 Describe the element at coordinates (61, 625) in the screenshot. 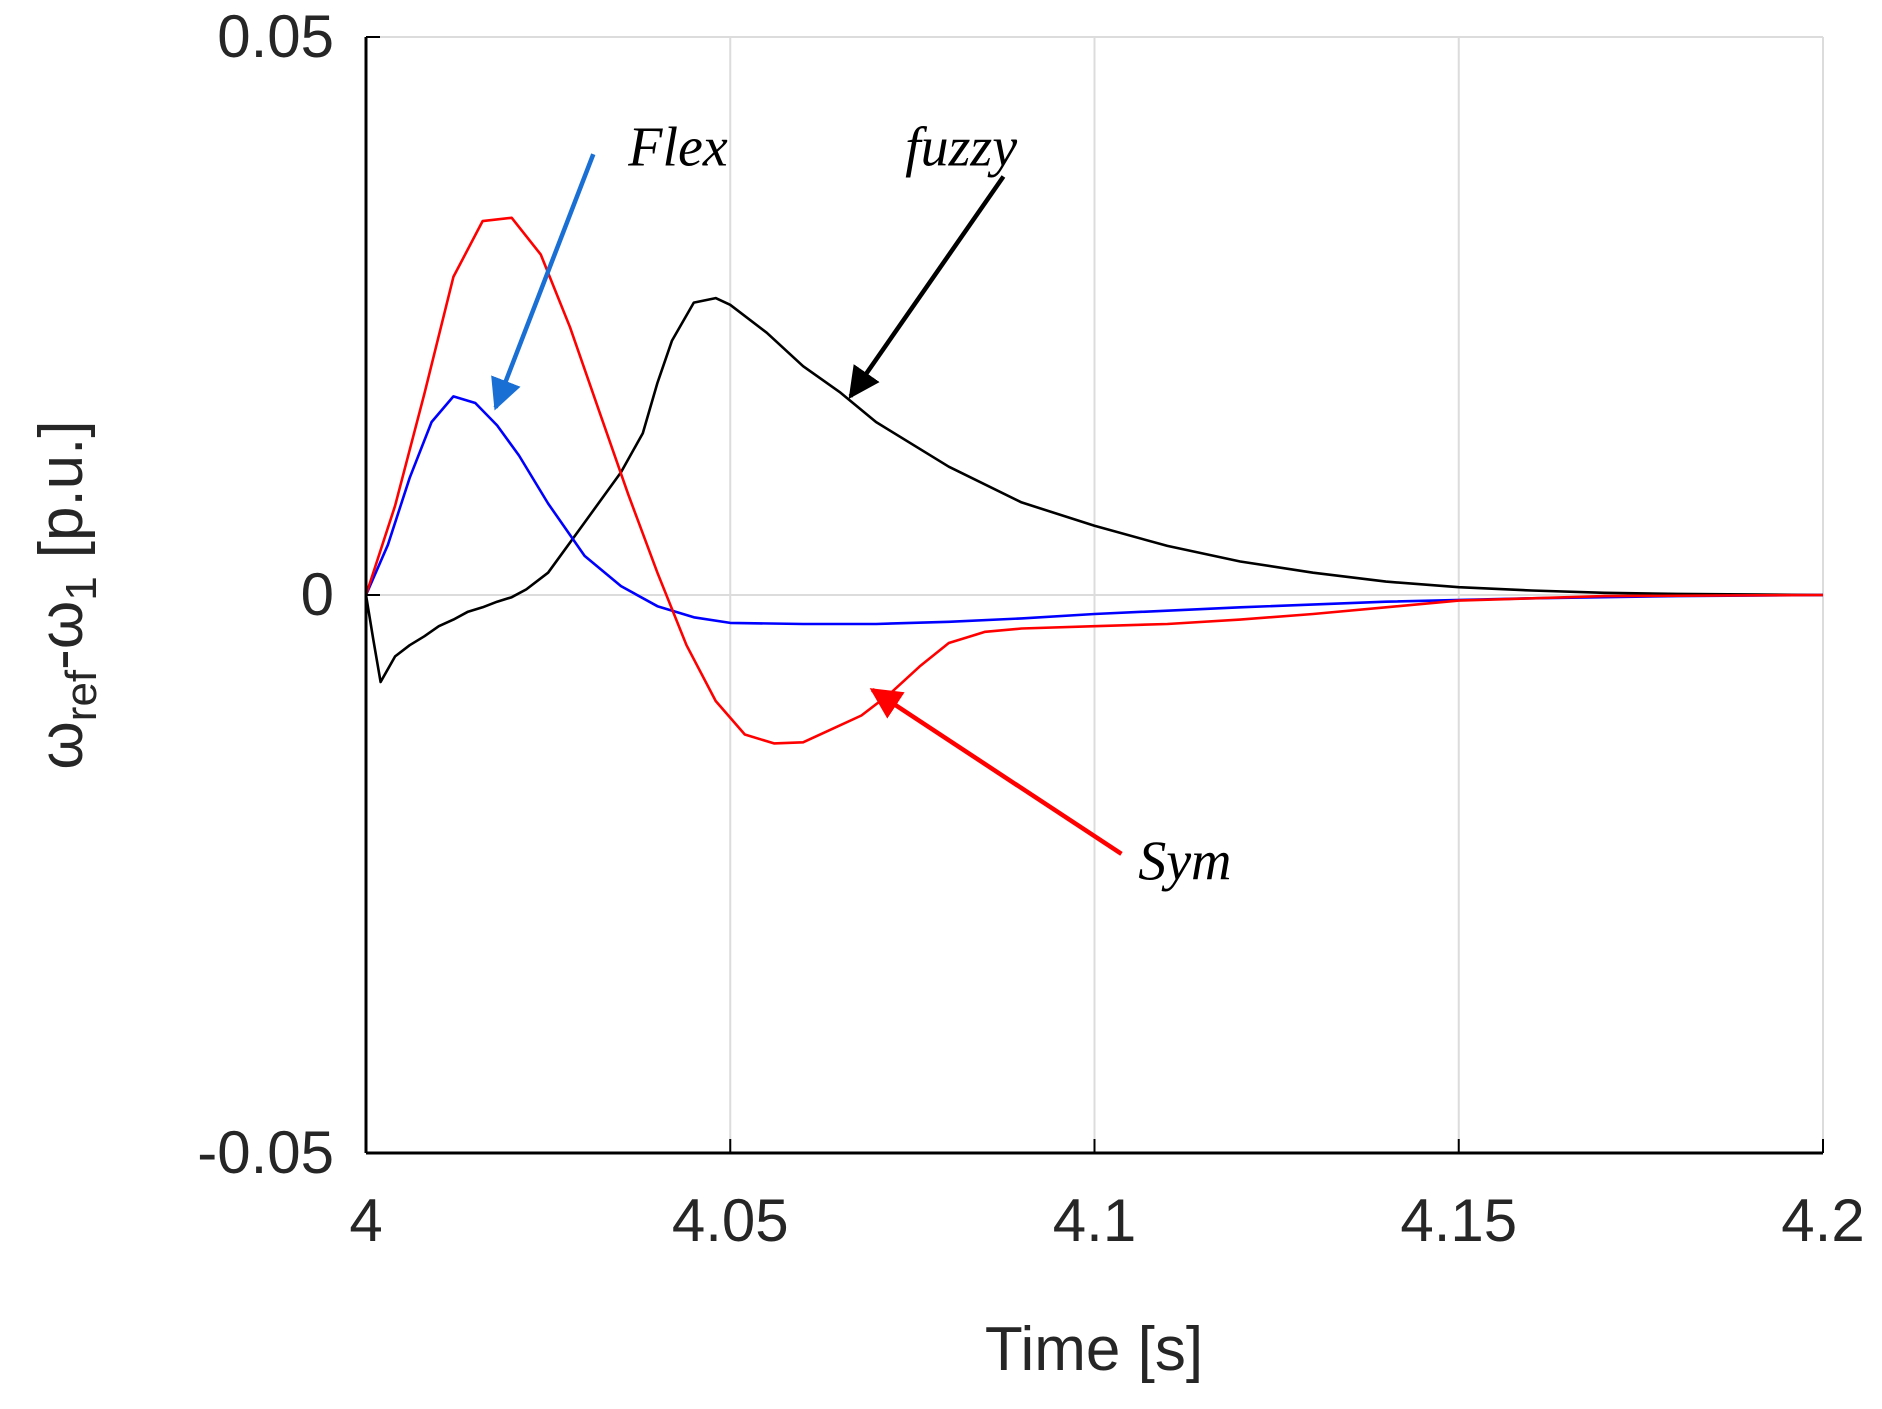

I see `y-axis-omega-2: ω` at that location.